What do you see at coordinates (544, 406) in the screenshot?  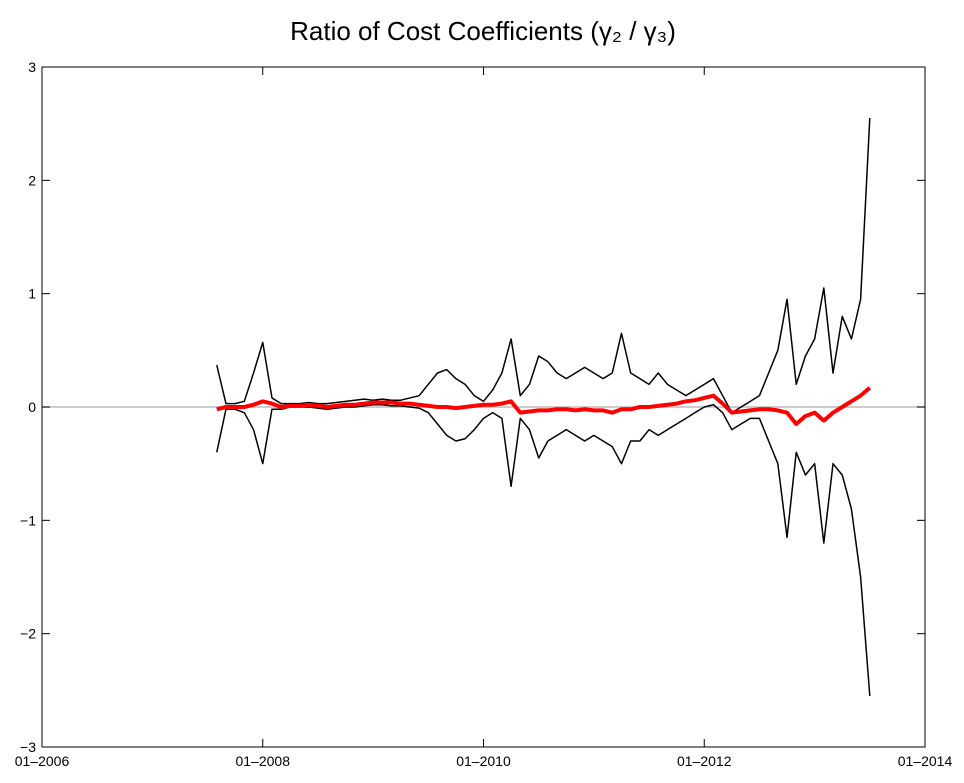 I see `series-line` at bounding box center [544, 406].